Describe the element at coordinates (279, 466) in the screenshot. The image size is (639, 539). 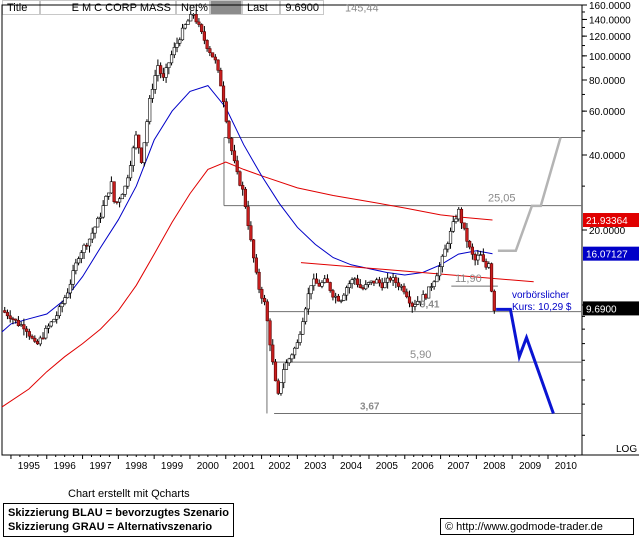
I see `x-tick-label: 2002` at that location.